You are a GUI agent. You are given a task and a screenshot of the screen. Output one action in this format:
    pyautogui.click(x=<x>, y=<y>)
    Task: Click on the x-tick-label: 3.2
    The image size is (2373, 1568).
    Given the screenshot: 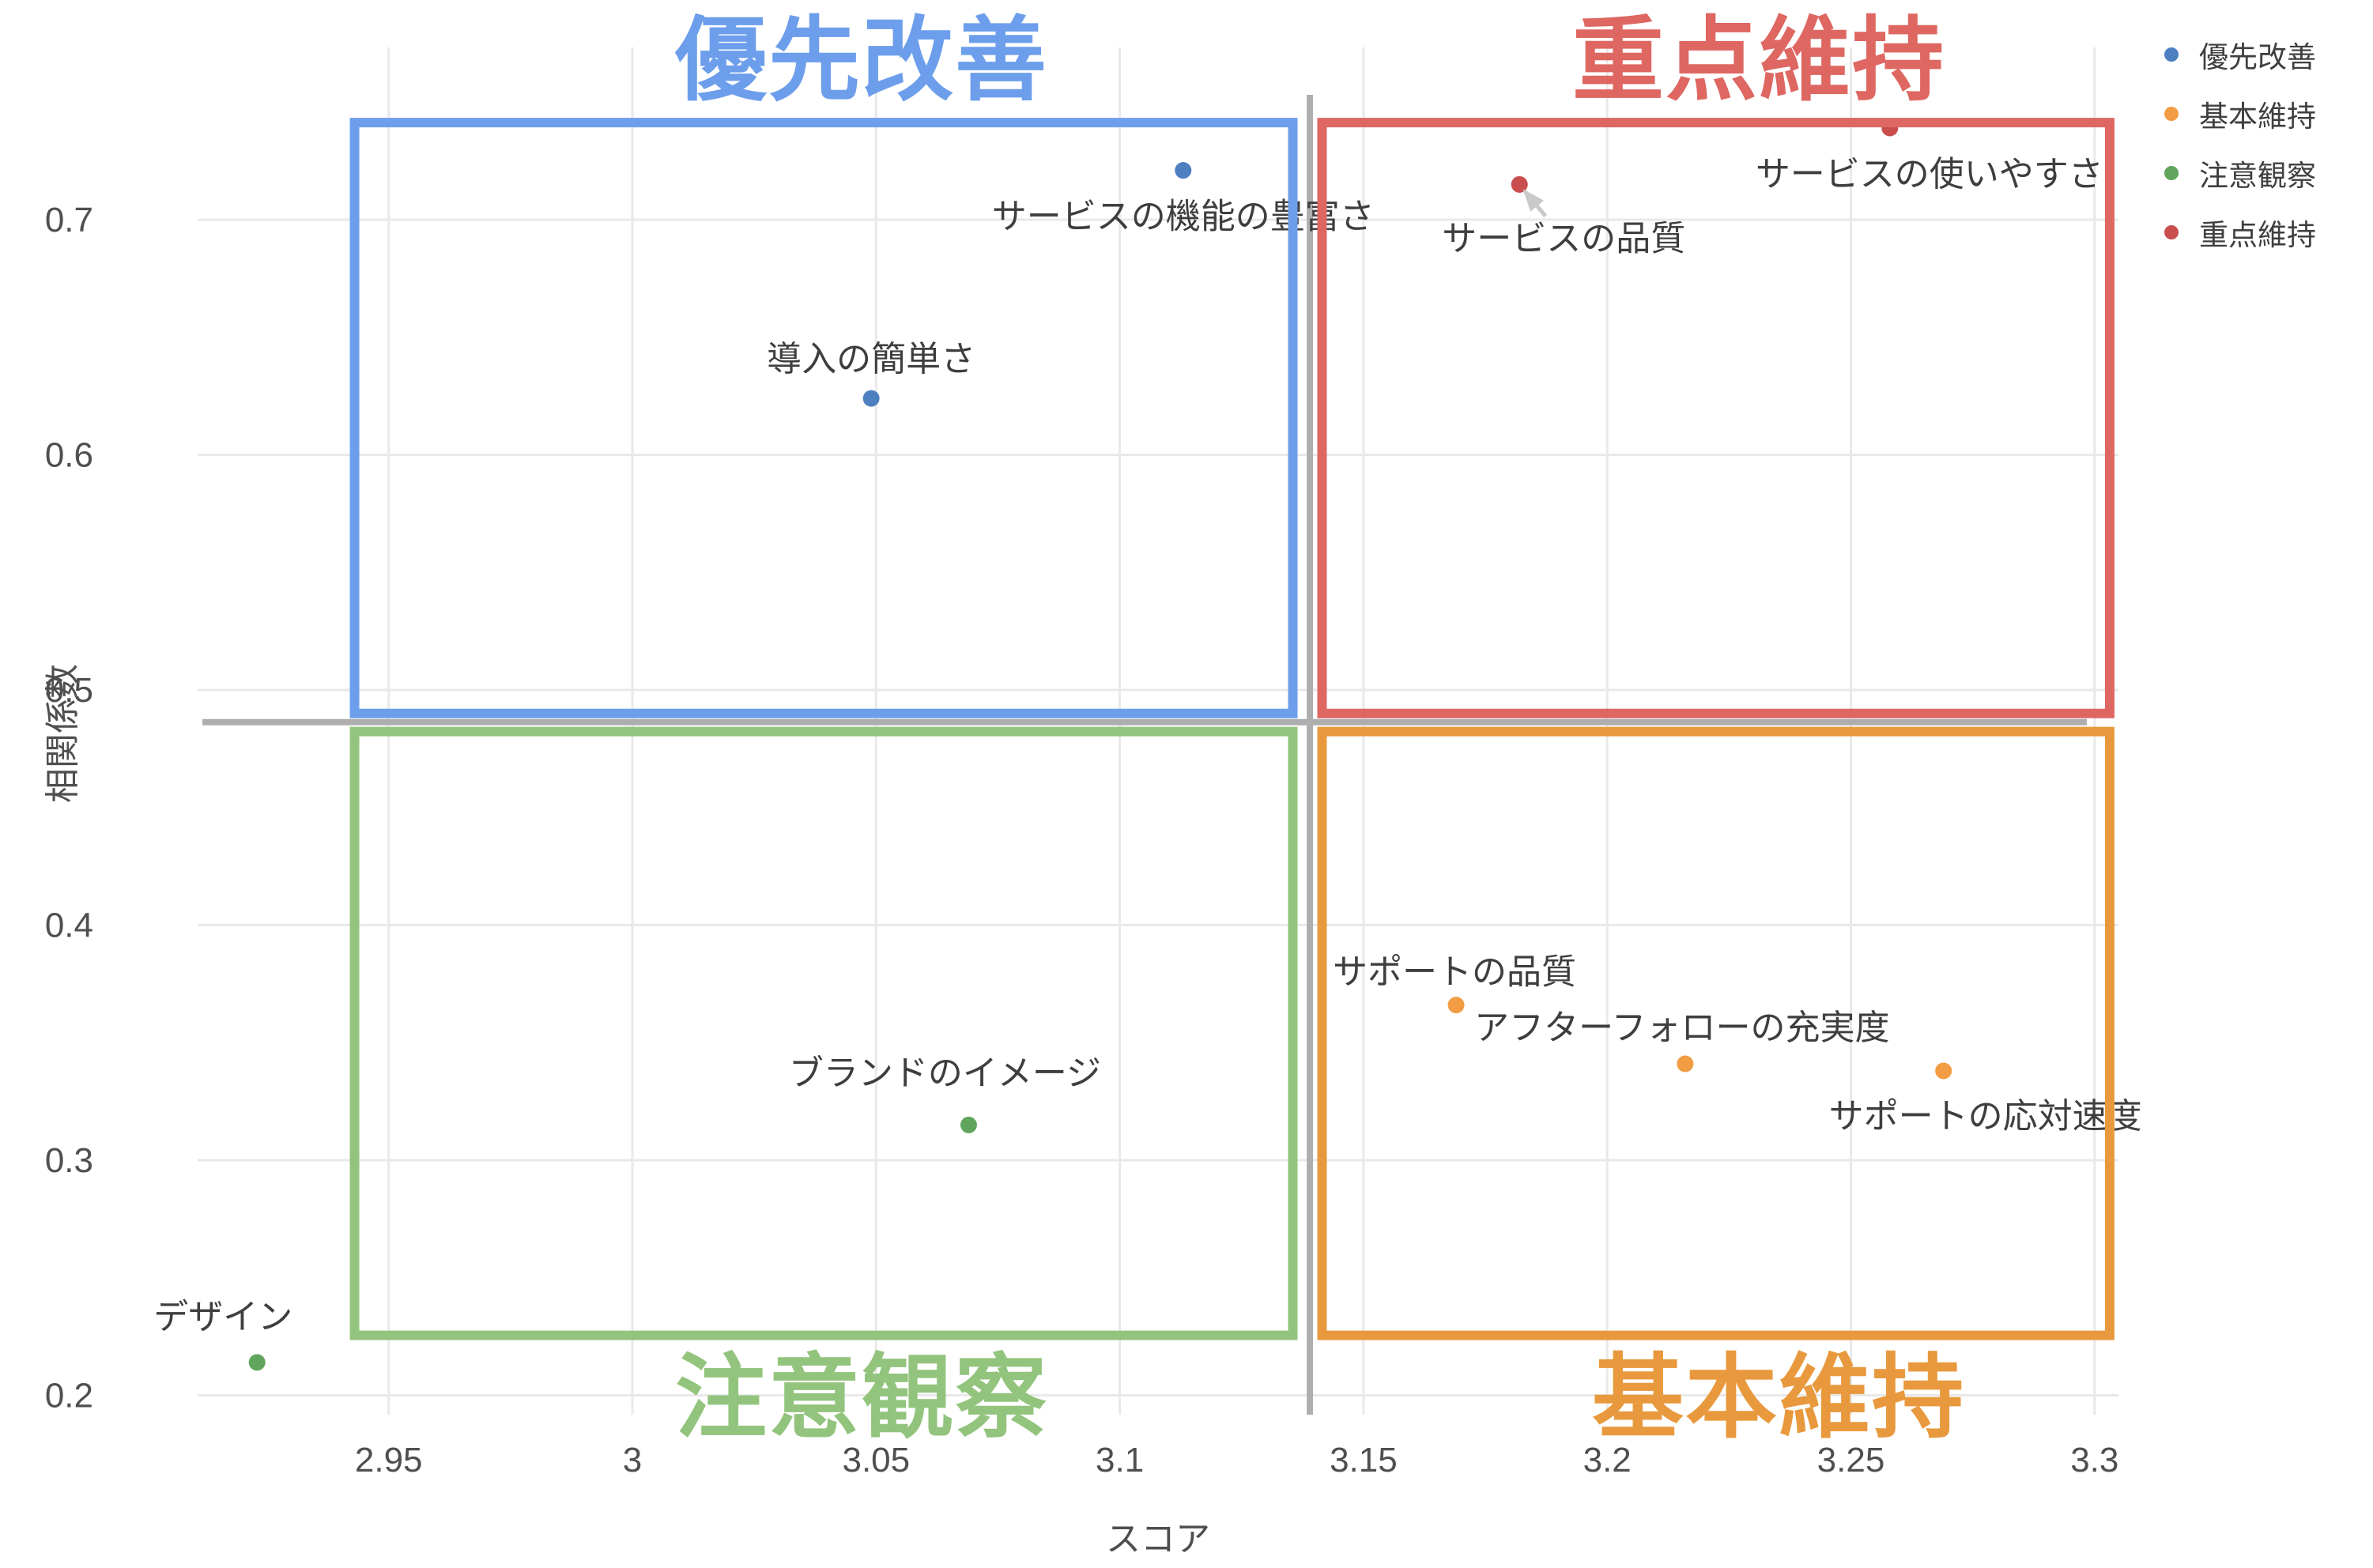 What is the action you would take?
    pyautogui.click(x=1607, y=1460)
    